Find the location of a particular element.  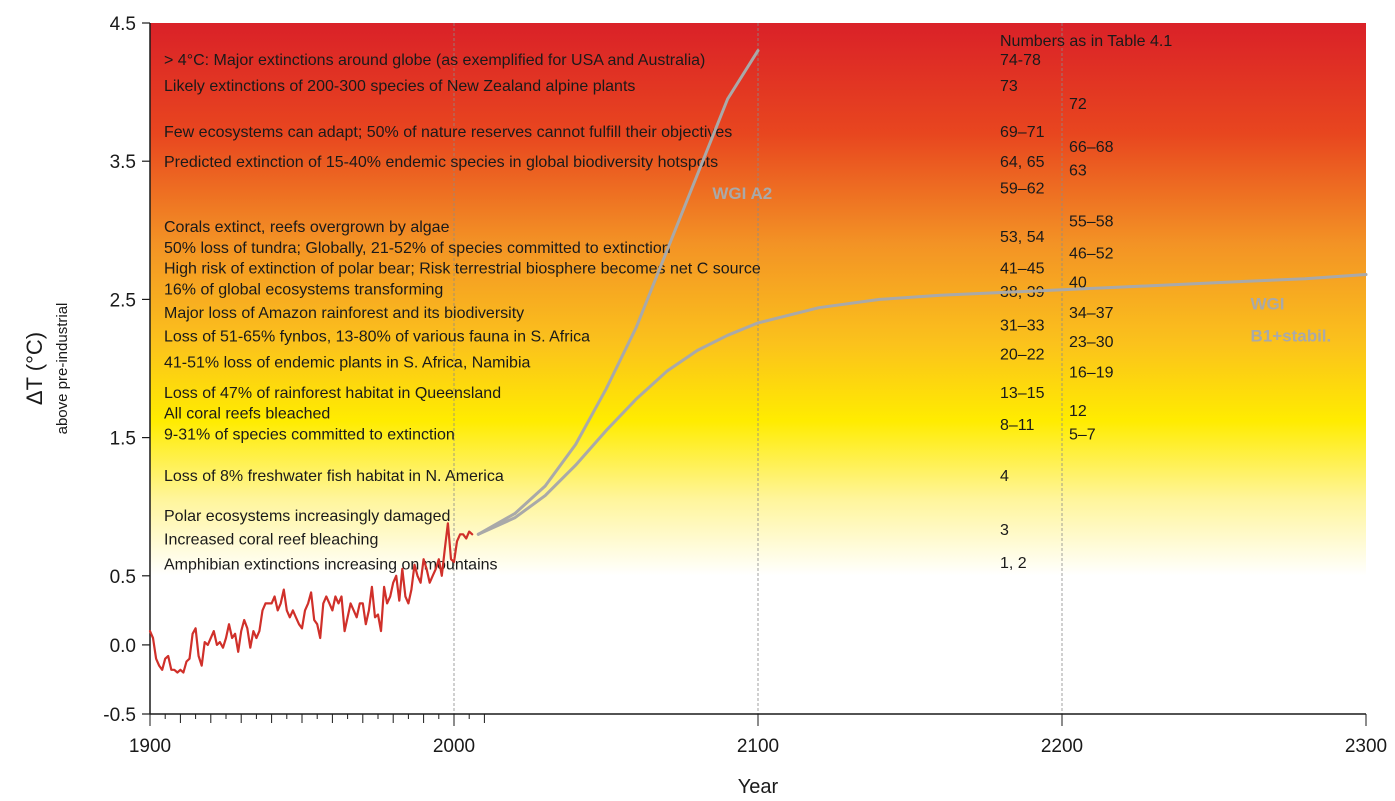

y-axis-title: ΔT (°C) is located at coordinates (34, 368).